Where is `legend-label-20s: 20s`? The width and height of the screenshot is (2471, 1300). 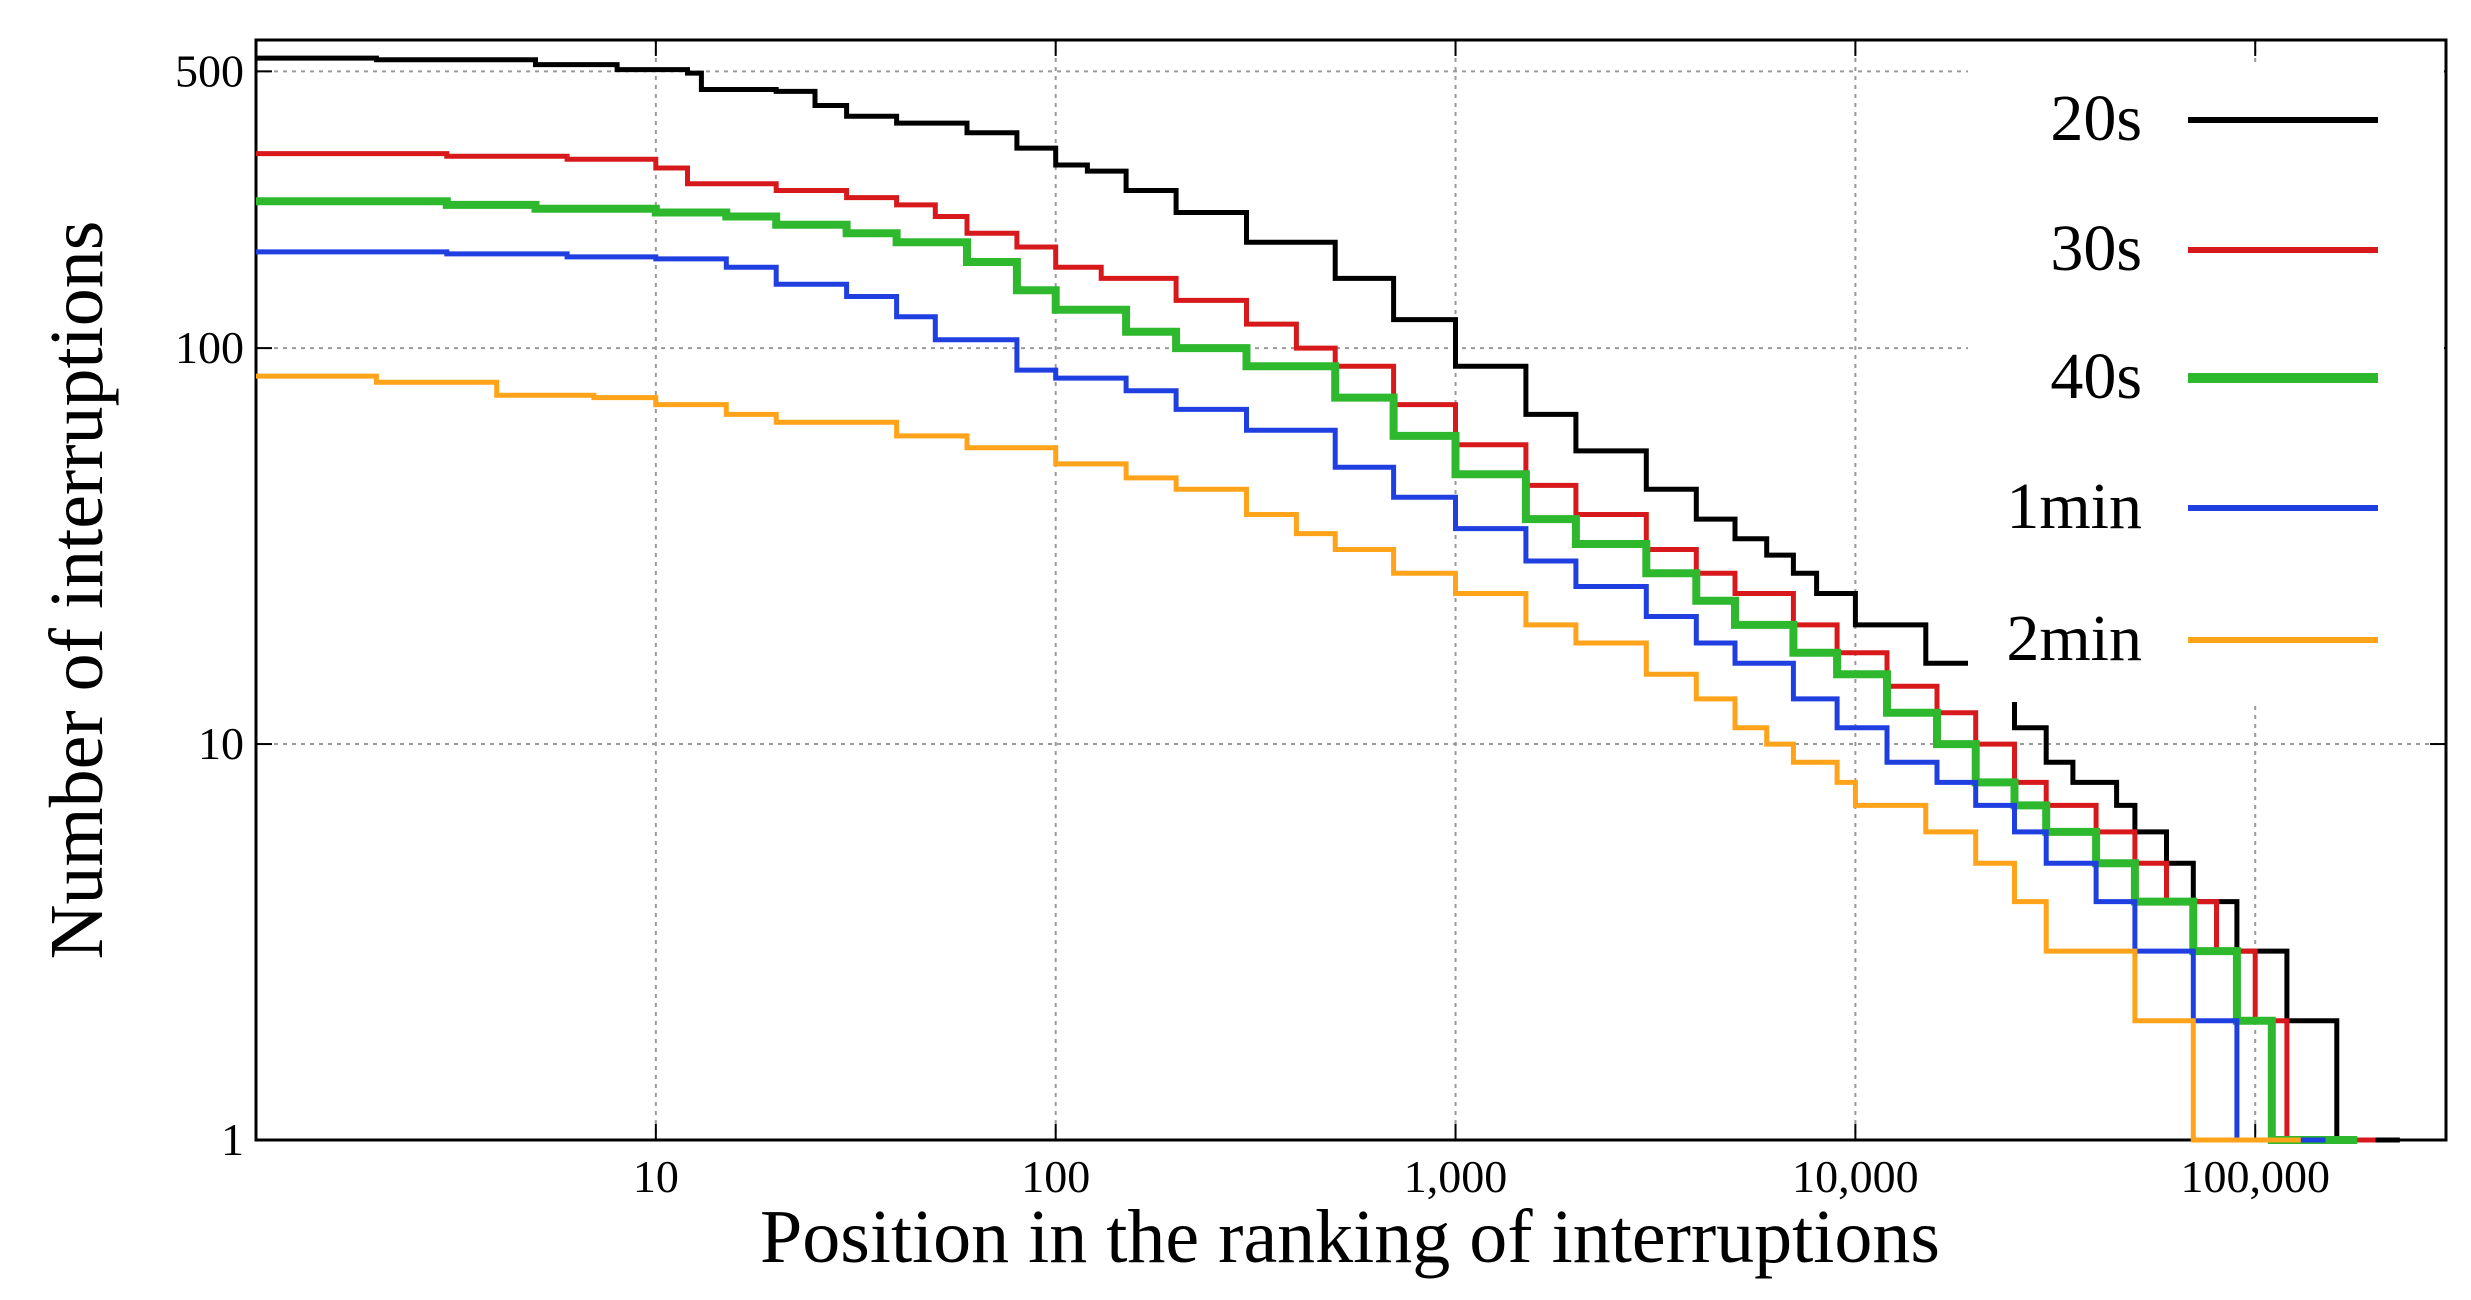 legend-label-20s: 20s is located at coordinates (2096, 118).